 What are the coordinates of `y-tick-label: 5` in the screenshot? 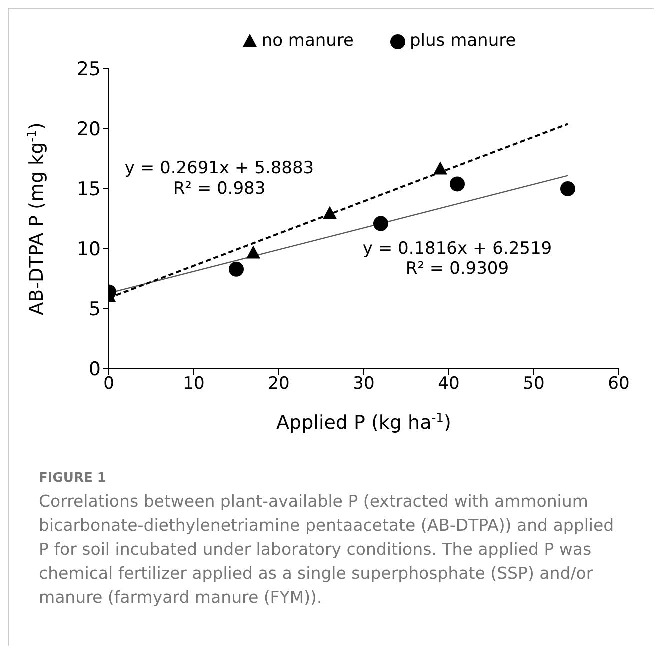 It's located at (94, 309).